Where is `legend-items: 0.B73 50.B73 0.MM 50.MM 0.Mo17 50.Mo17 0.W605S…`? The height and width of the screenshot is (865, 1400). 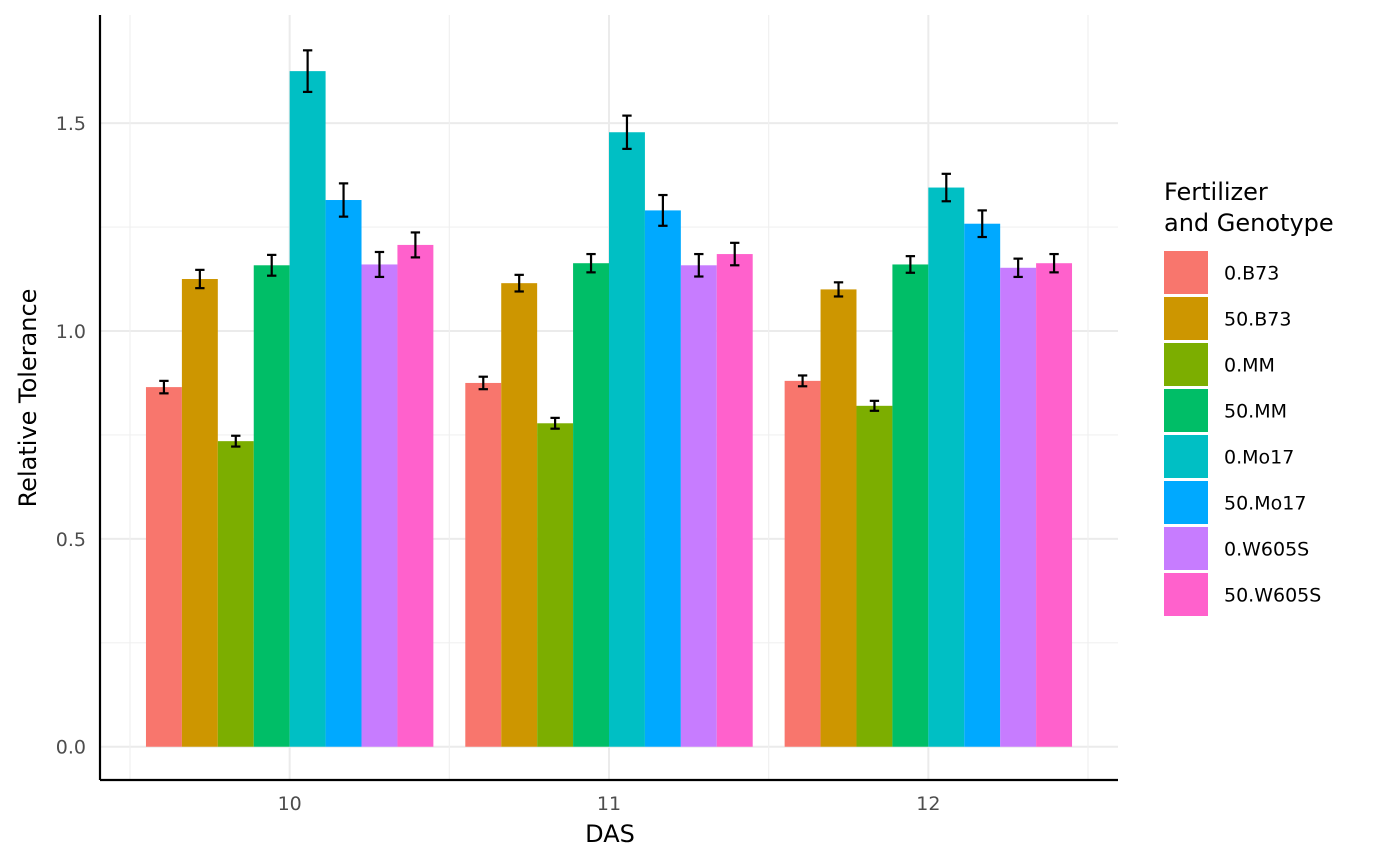 legend-items: 0.B73 50.B73 0.MM 50.MM 0.Mo17 50.Mo17 0.W605S… is located at coordinates (1242, 433).